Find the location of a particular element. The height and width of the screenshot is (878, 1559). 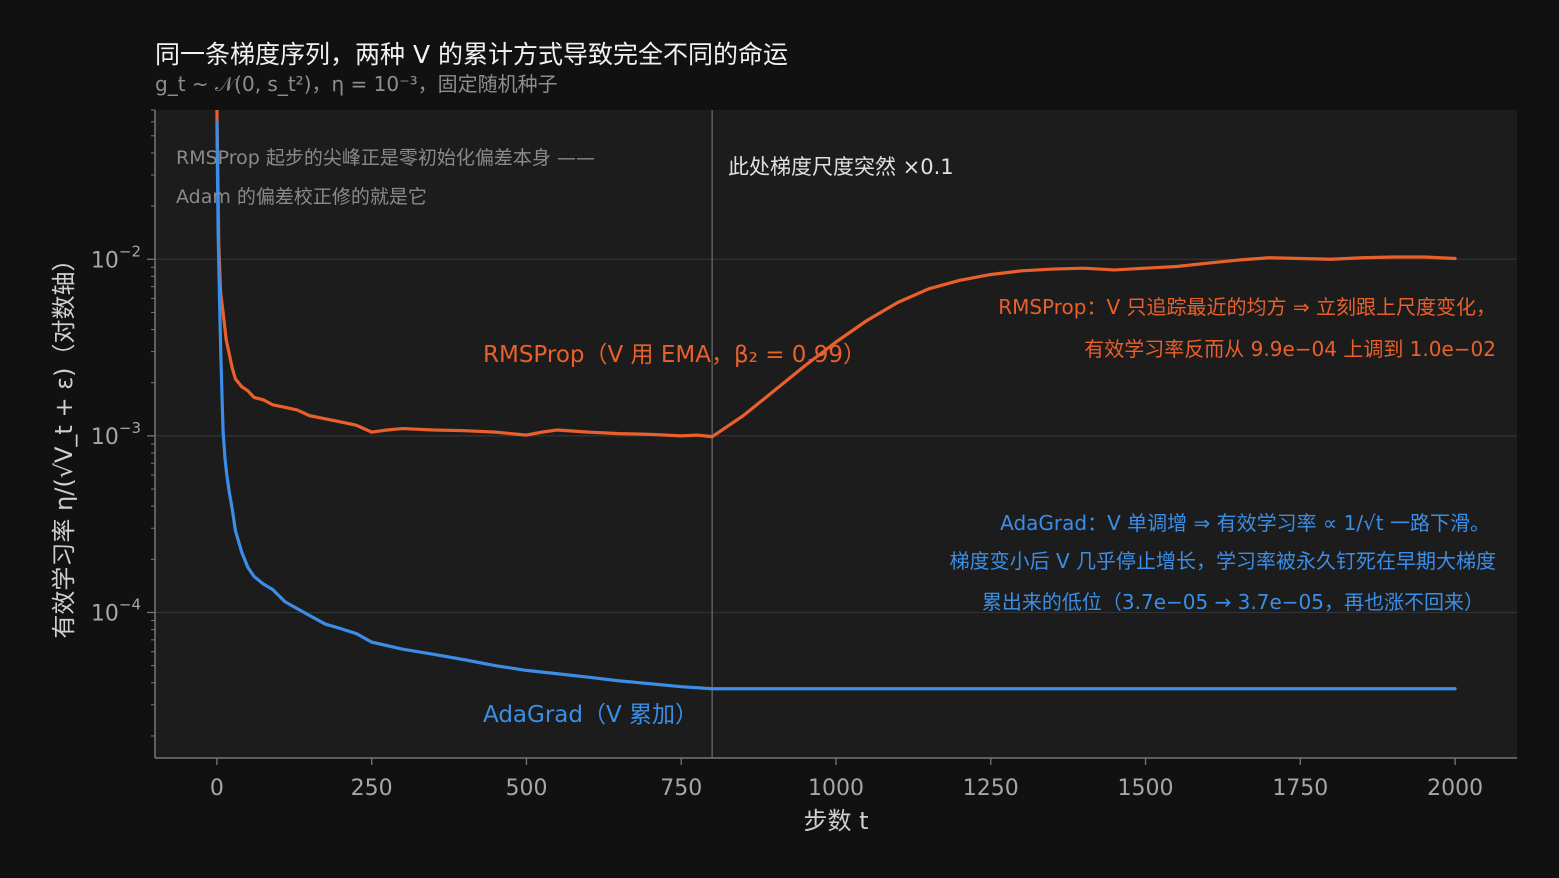

annotation-scale-change: 此处梯度尺度突然 ×0.1 is located at coordinates (841, 167).